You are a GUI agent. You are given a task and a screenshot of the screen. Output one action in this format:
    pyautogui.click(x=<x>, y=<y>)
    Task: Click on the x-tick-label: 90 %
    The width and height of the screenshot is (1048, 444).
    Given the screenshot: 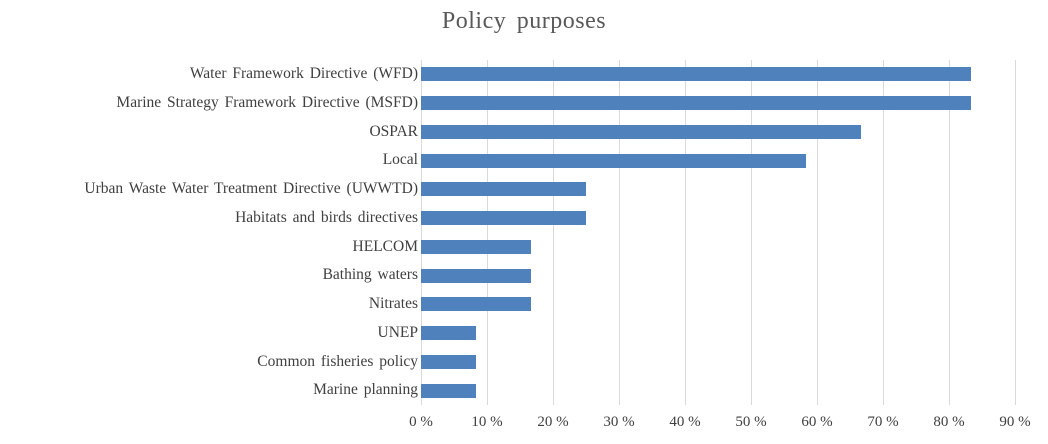 What is the action you would take?
    pyautogui.click(x=1015, y=422)
    